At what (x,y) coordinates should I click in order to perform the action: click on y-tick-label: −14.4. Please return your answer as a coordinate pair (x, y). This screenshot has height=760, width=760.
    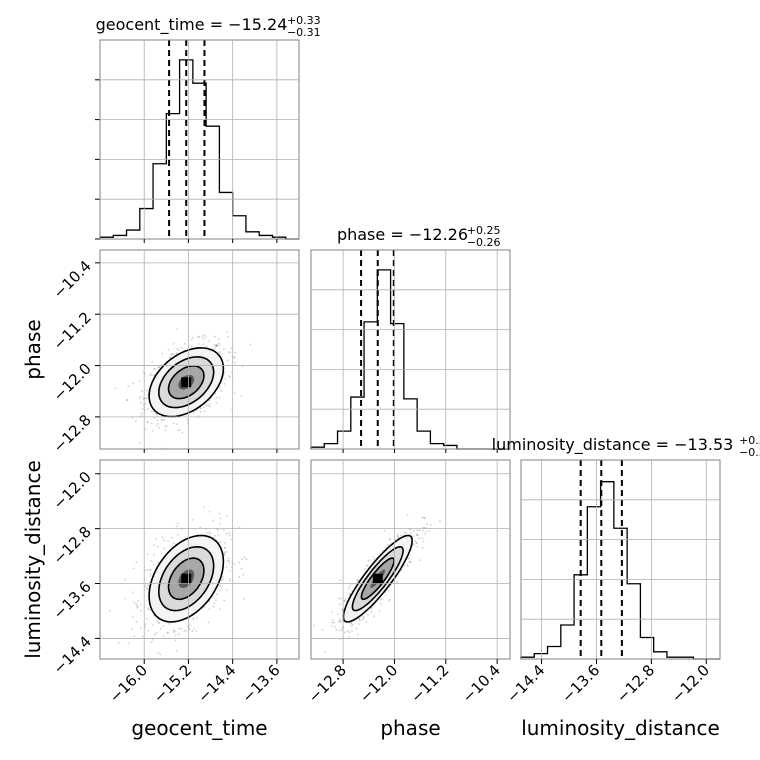
    Looking at the image, I should click on (72, 655).